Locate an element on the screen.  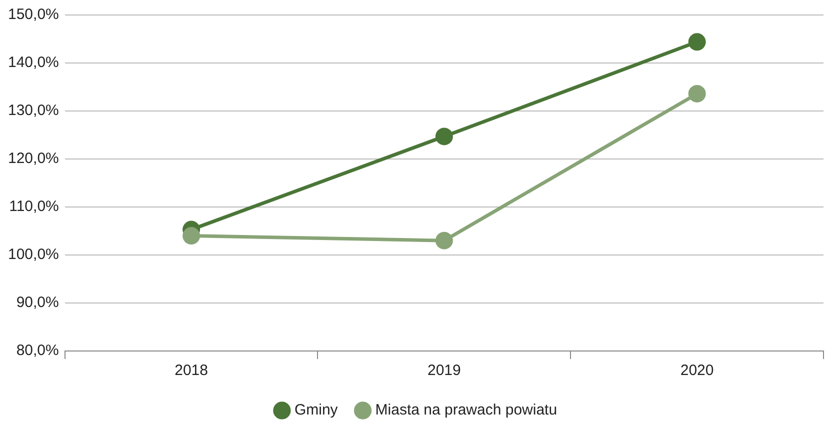
y-tick-label: 90,0% is located at coordinates (37, 303).